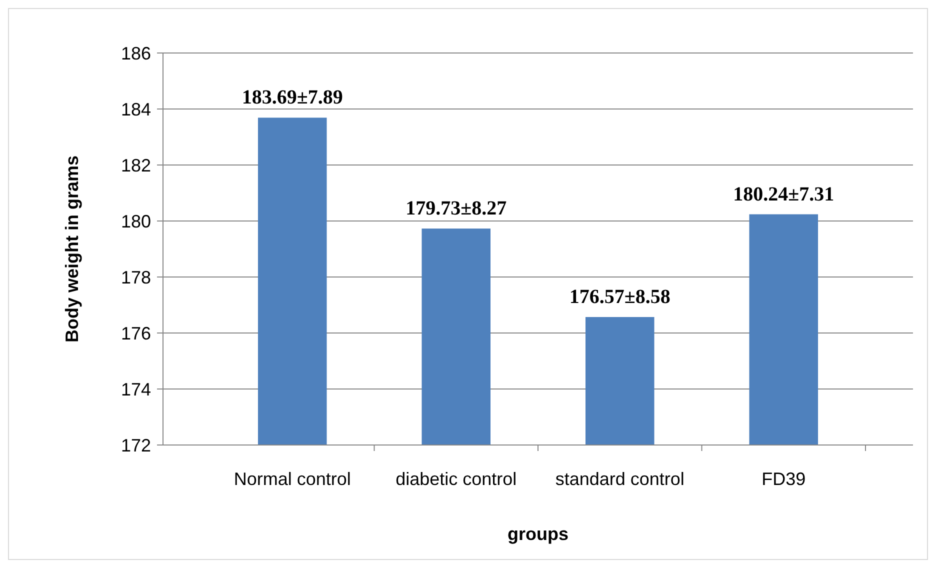 Image resolution: width=936 pixels, height=568 pixels. I want to click on y-tick-label: 174, so click(135, 389).